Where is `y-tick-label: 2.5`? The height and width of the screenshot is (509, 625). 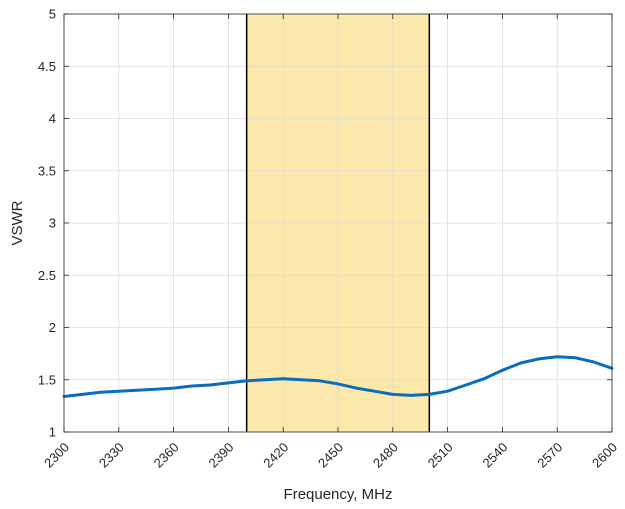 y-tick-label: 2.5 is located at coordinates (47, 275).